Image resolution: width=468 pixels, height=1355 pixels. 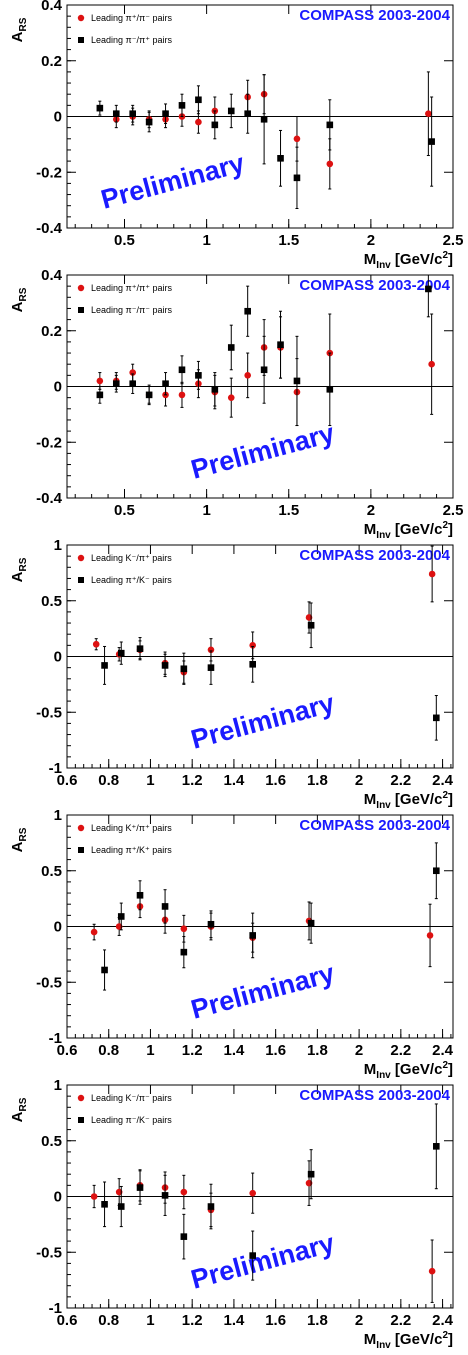 I want to click on legend: Leading K⁺/π⁺ pairs Leading π⁺/K⁺ pairs, so click(x=124, y=839).